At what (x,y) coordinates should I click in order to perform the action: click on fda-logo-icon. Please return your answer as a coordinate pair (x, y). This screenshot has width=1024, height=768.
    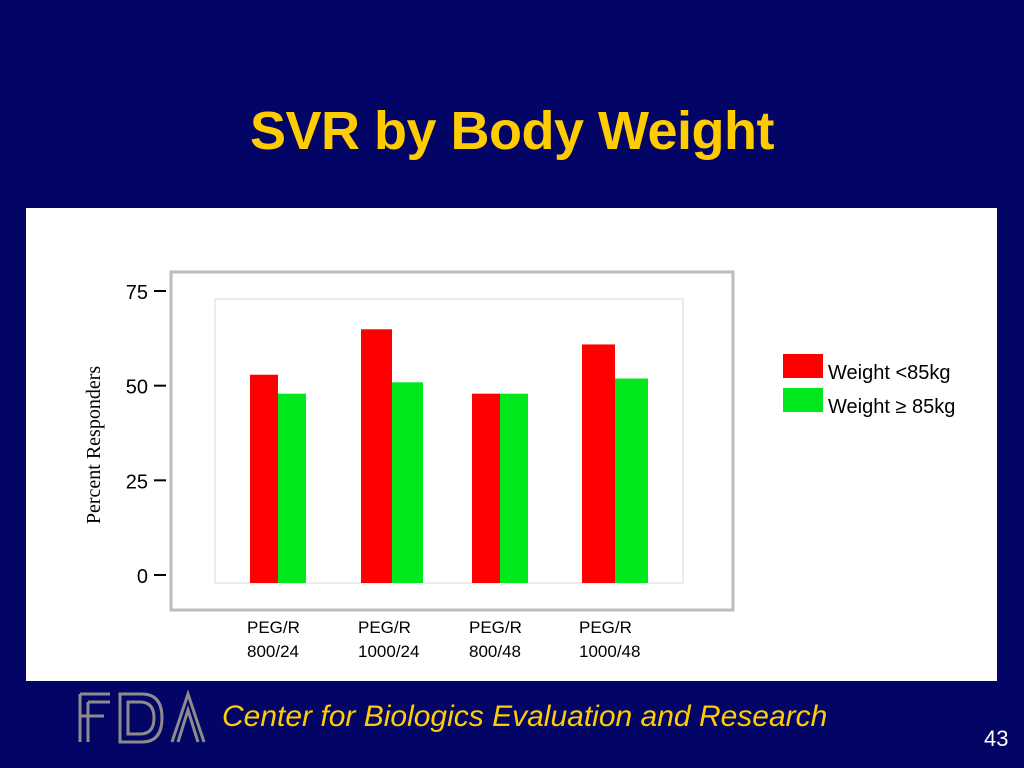
    Looking at the image, I should click on (142, 717).